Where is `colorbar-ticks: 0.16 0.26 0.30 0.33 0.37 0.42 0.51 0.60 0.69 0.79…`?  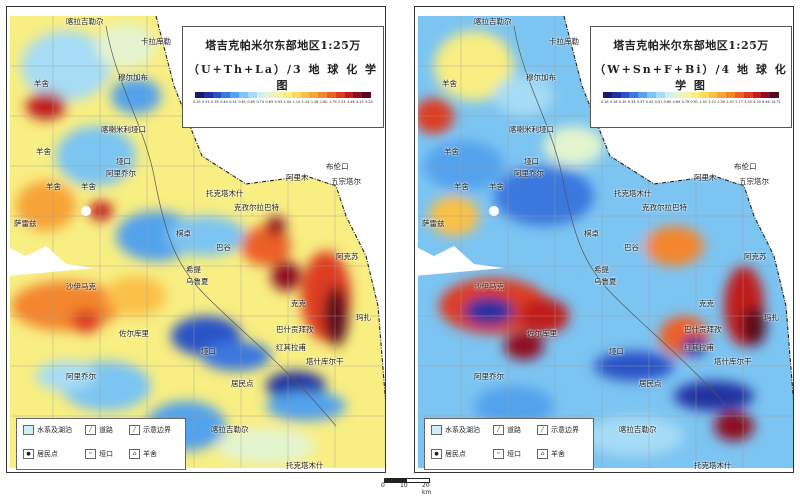
colorbar-ticks: 0.16 0.26 0.30 0.33 0.37 0.42 0.51 0.60 0.69 0.79… is located at coordinates (691, 104).